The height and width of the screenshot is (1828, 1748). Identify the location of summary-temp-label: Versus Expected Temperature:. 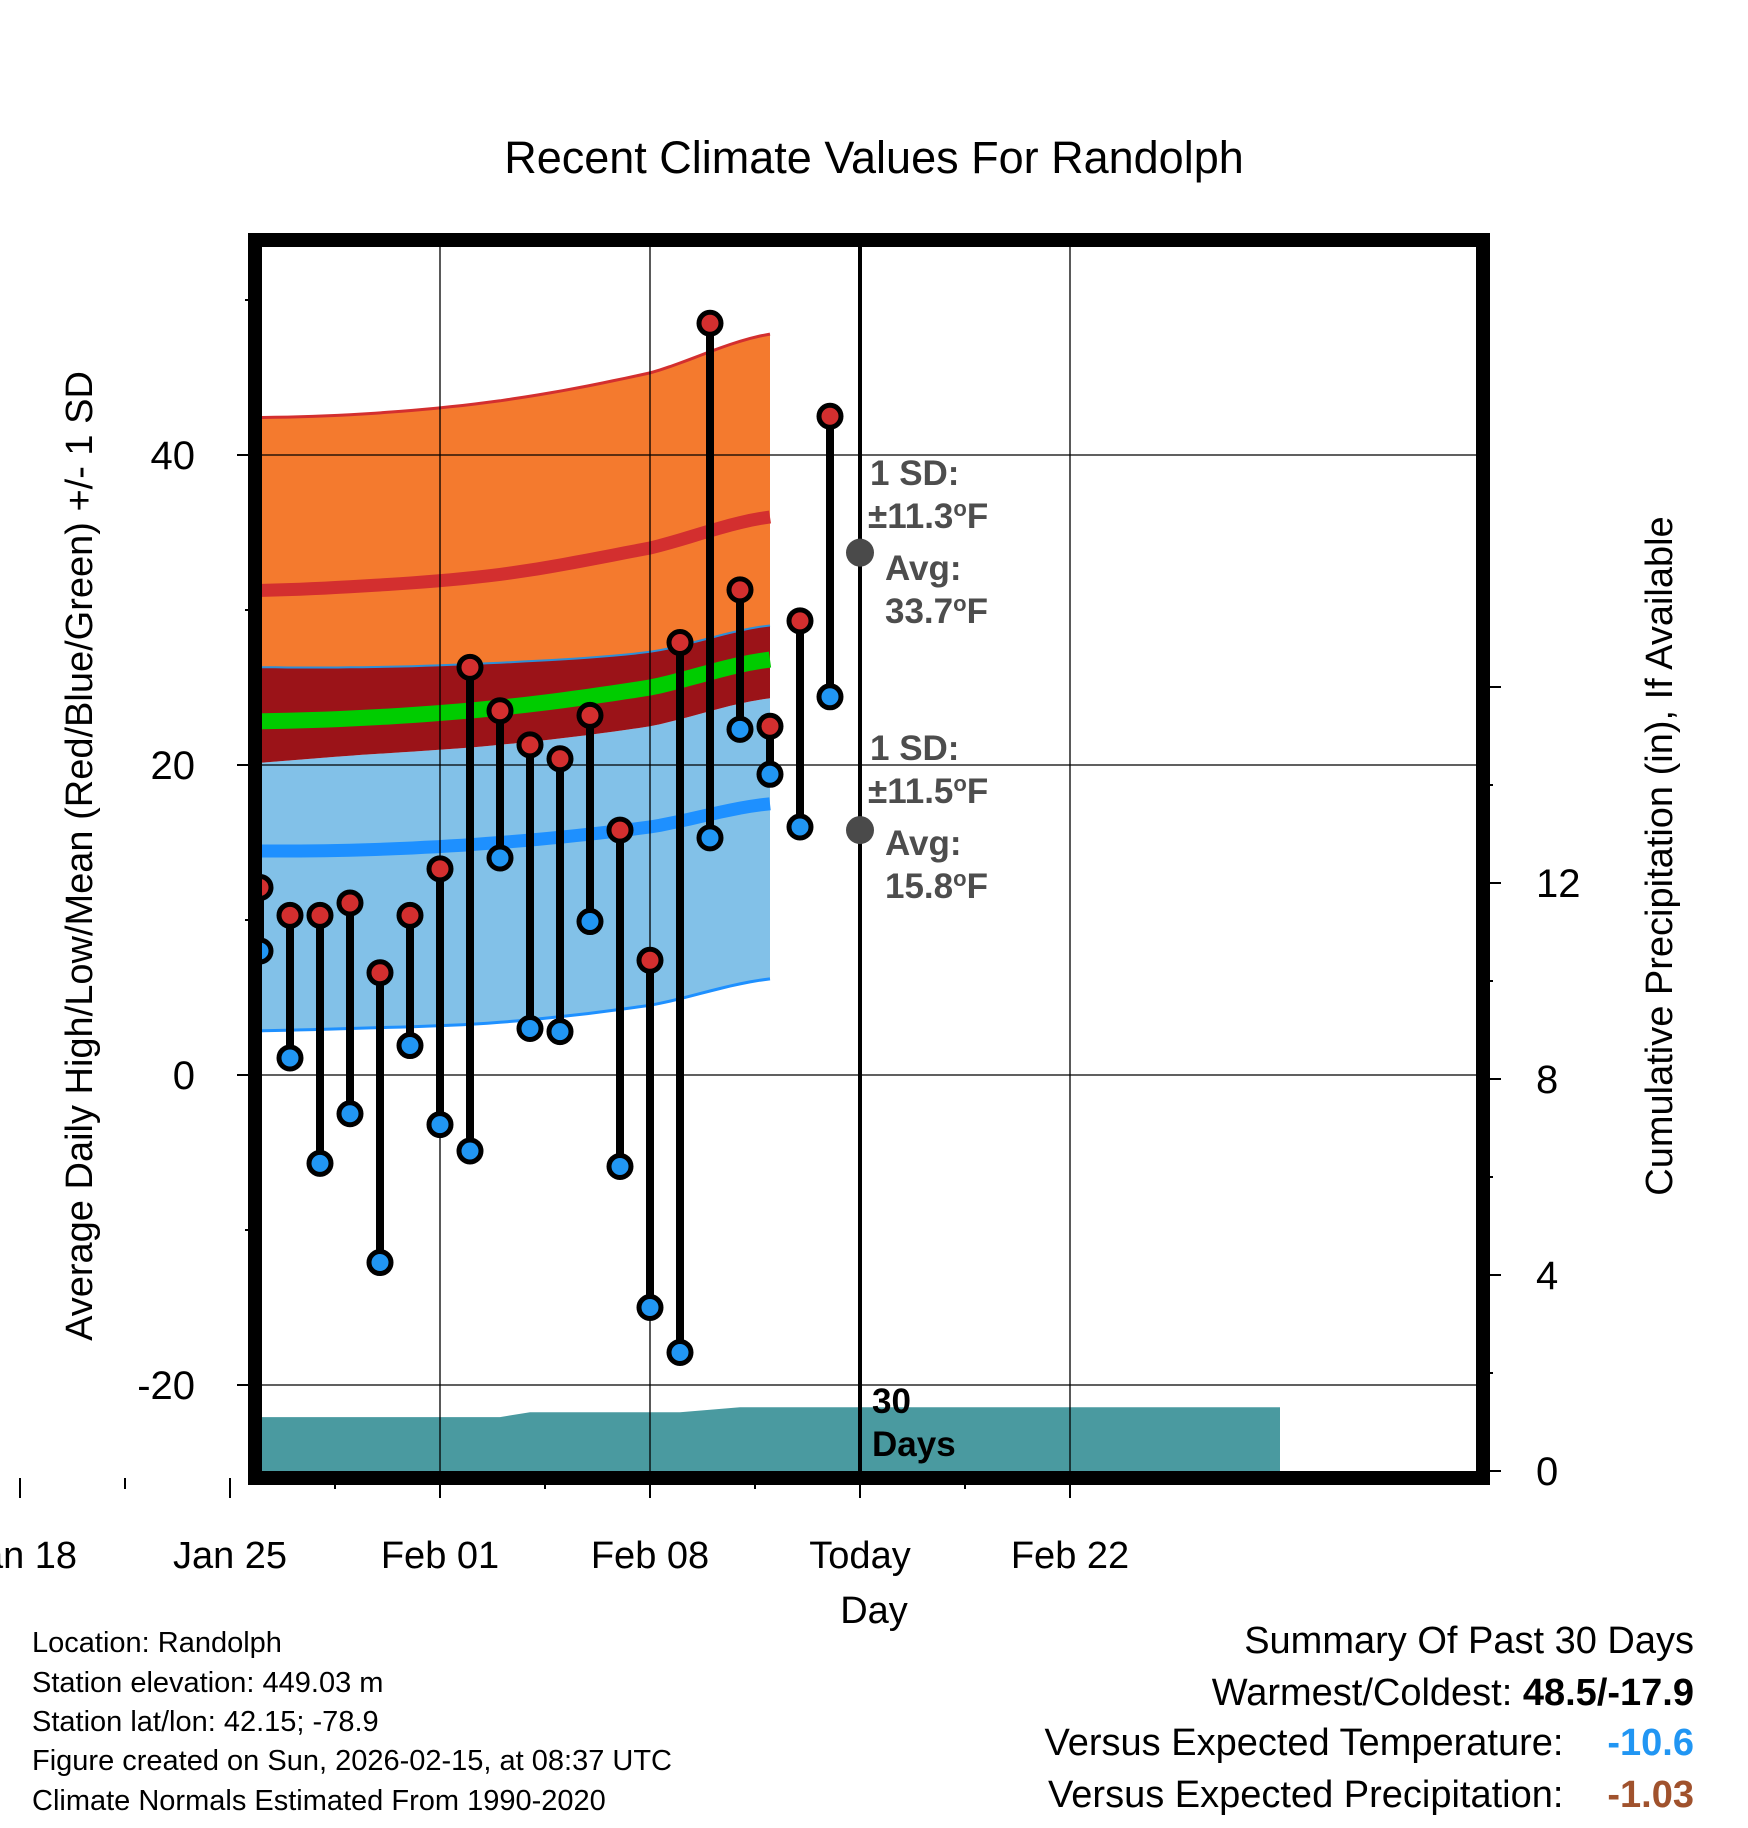
(1304, 1743).